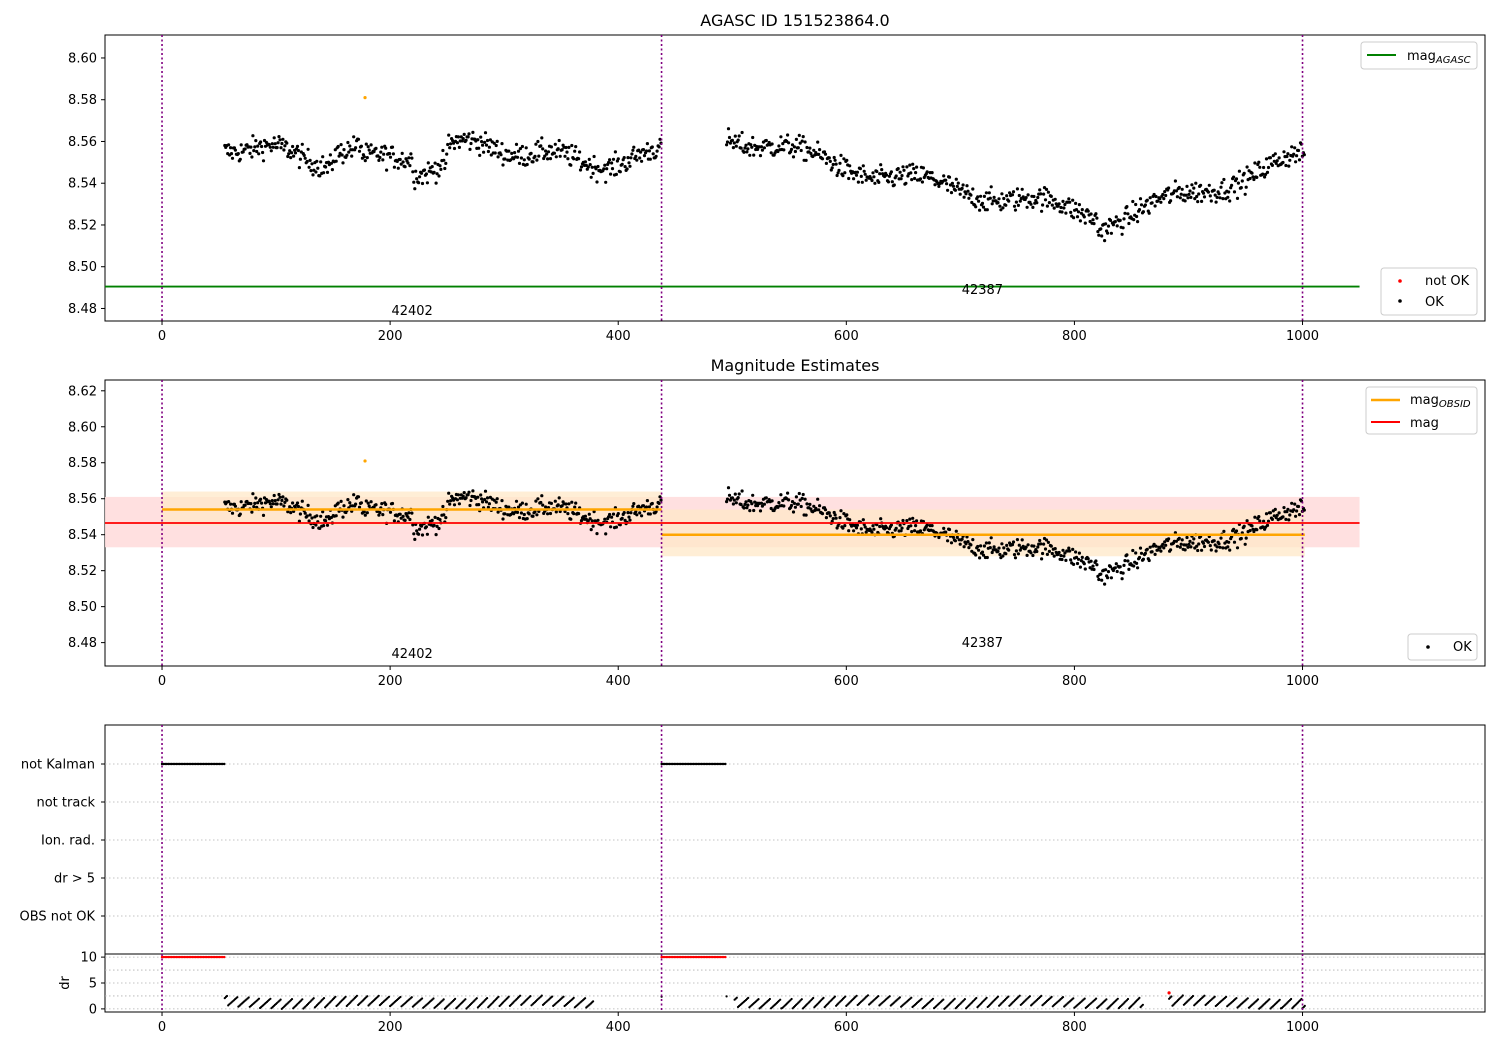  Describe the element at coordinates (618, 681) in the screenshot. I see `x-tick-label: 400` at that location.